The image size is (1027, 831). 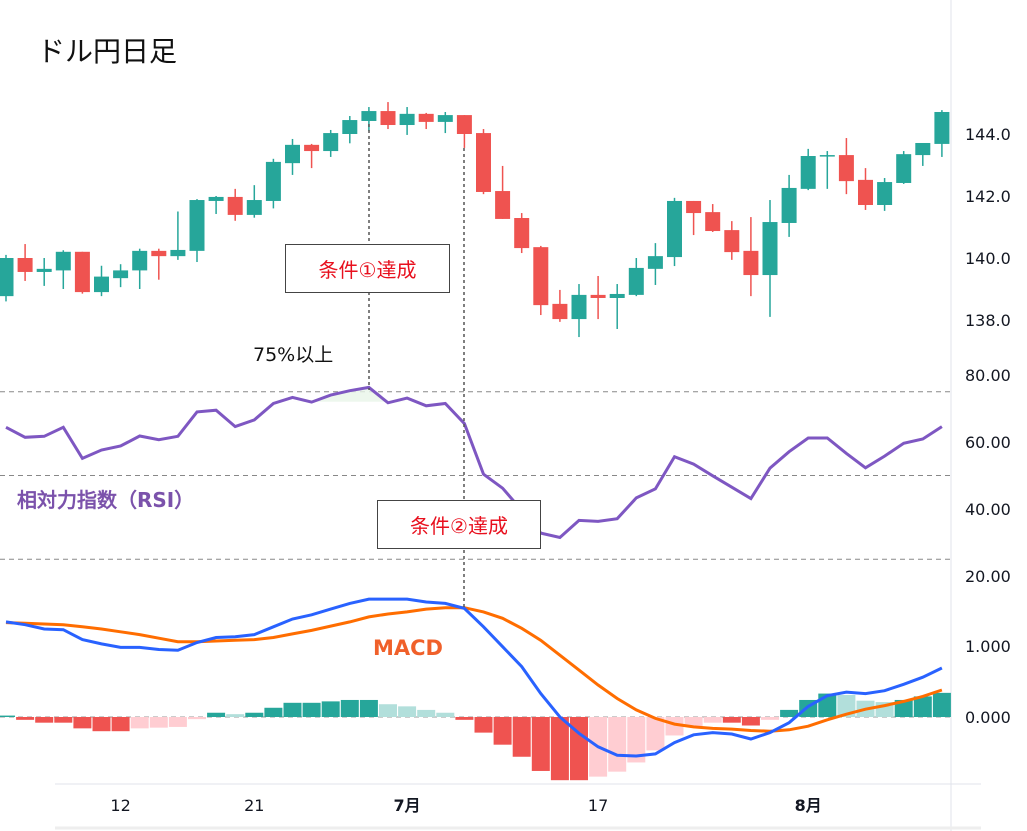 I want to click on rsi-threshold-note: 75%以上, so click(x=293, y=355).